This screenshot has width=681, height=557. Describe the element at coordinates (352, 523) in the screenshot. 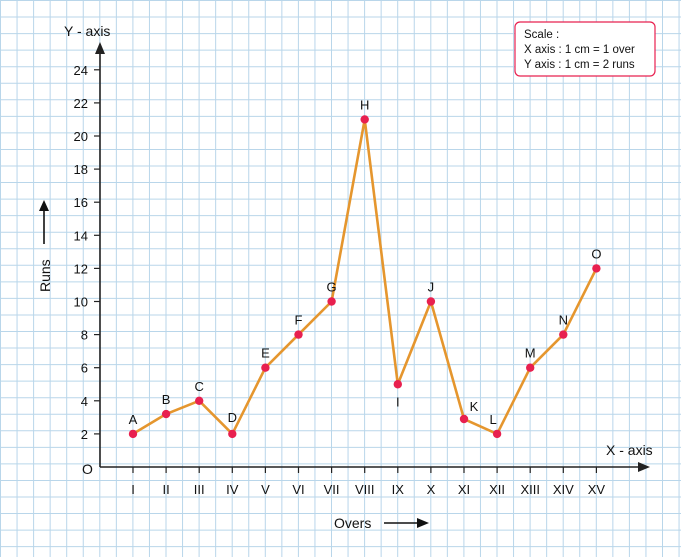

I see `x-axis-title: Overs` at that location.